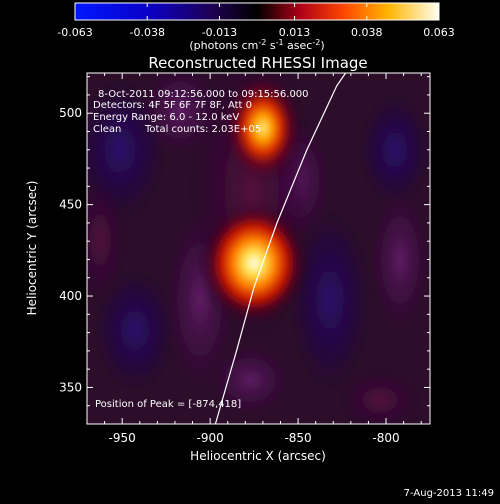 This screenshot has height=504, width=500. Describe the element at coordinates (122, 438) in the screenshot. I see `x-tick-label: -950` at that location.